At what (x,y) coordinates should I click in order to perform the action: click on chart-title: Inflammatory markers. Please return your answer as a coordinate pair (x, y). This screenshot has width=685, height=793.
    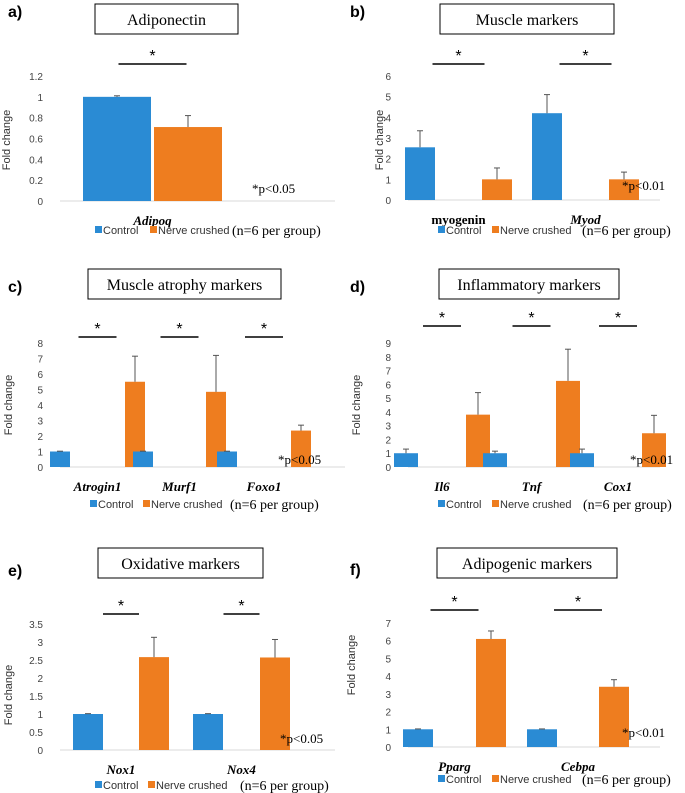
    Looking at the image, I should click on (529, 285).